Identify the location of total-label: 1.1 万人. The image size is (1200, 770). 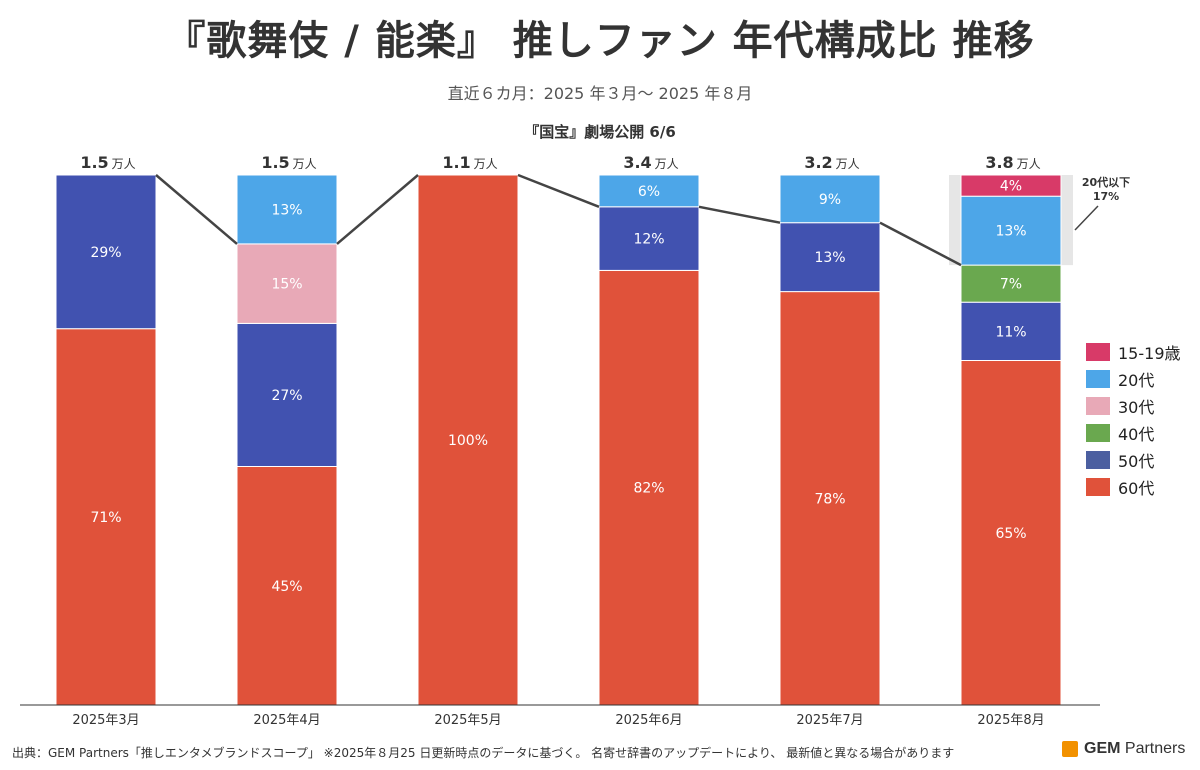
(469, 162).